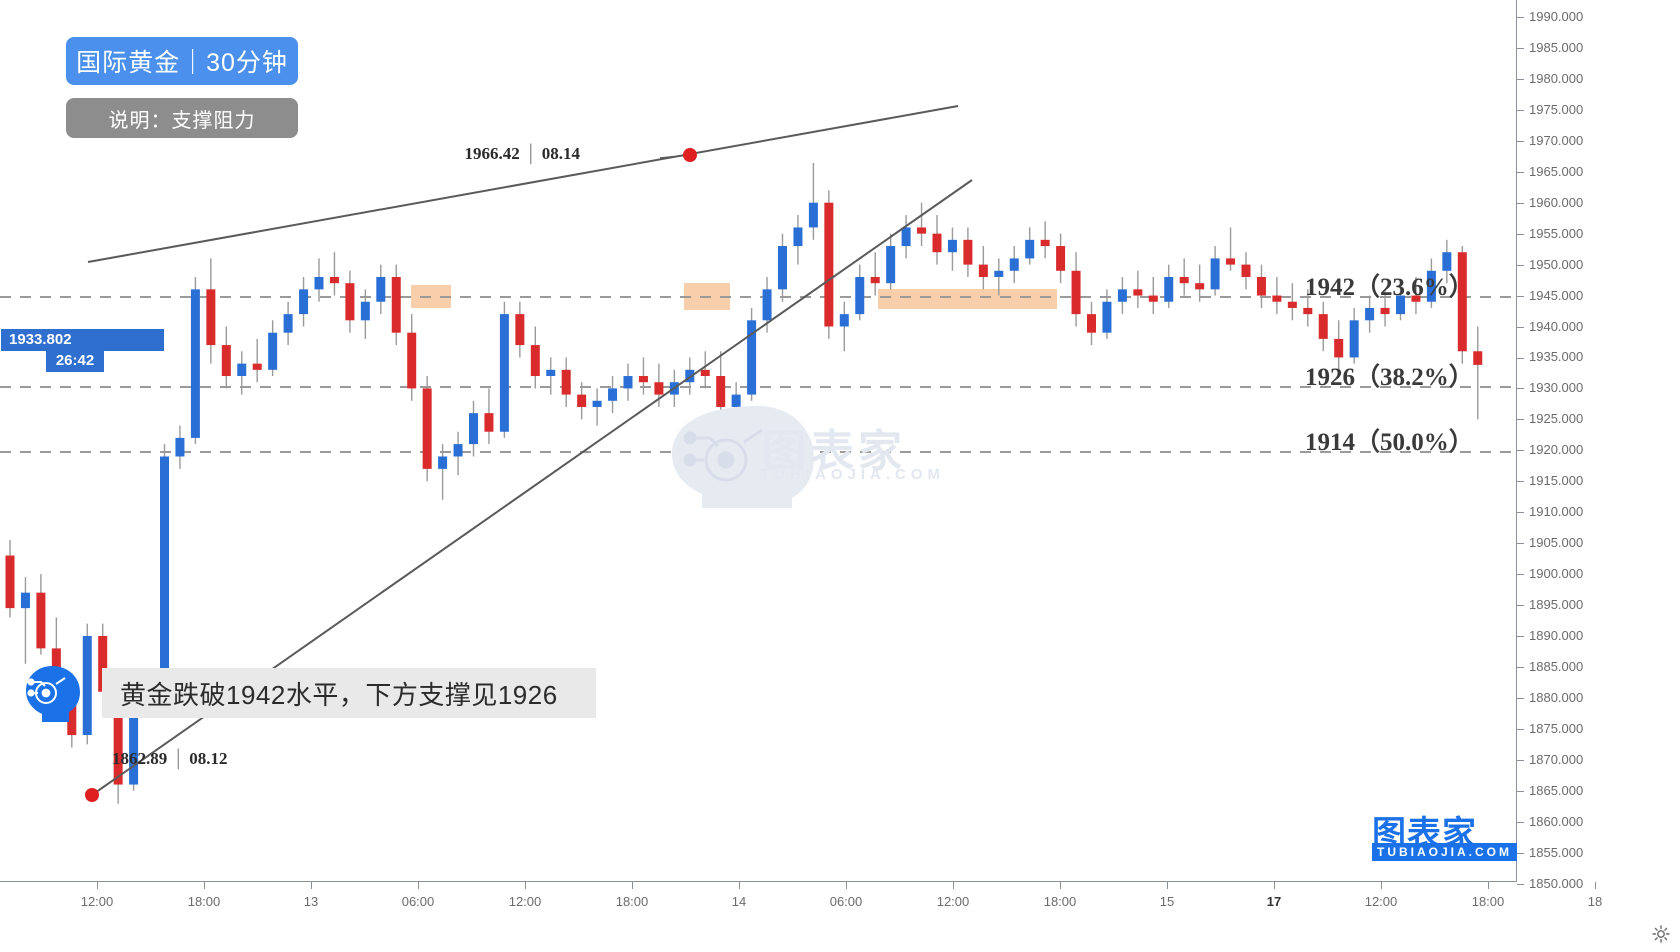  Describe the element at coordinates (1661, 934) in the screenshot. I see `gear-icon` at that location.